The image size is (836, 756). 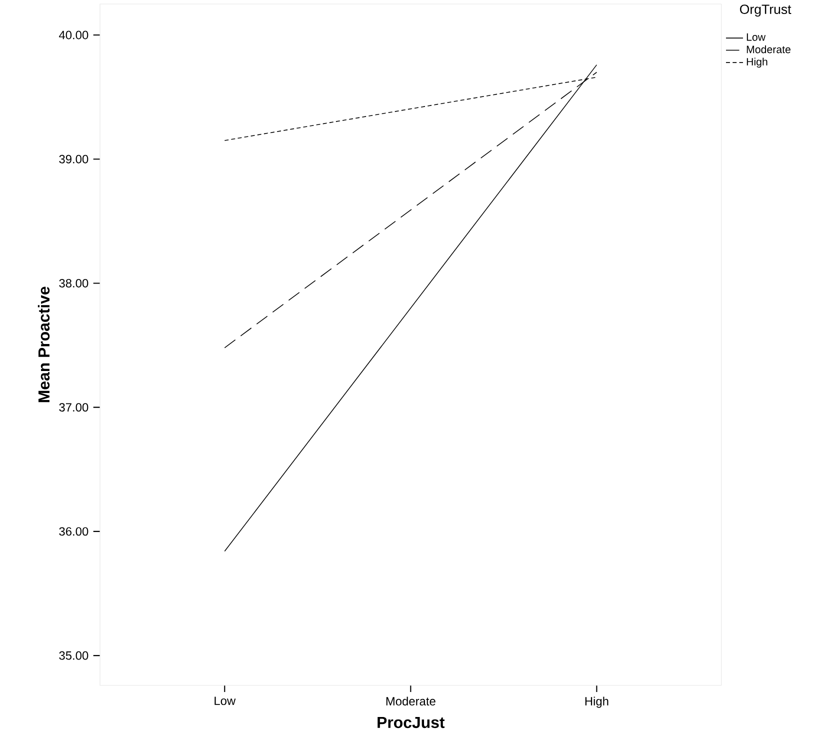 What do you see at coordinates (411, 701) in the screenshot?
I see `x-tick-label: Moderate` at bounding box center [411, 701].